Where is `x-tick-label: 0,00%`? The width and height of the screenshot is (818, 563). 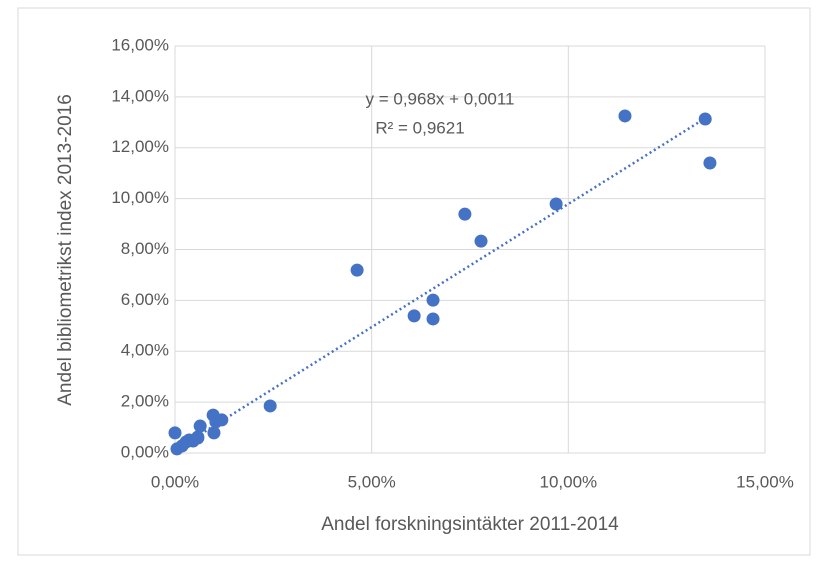 x-tick-label: 0,00% is located at coordinates (175, 481).